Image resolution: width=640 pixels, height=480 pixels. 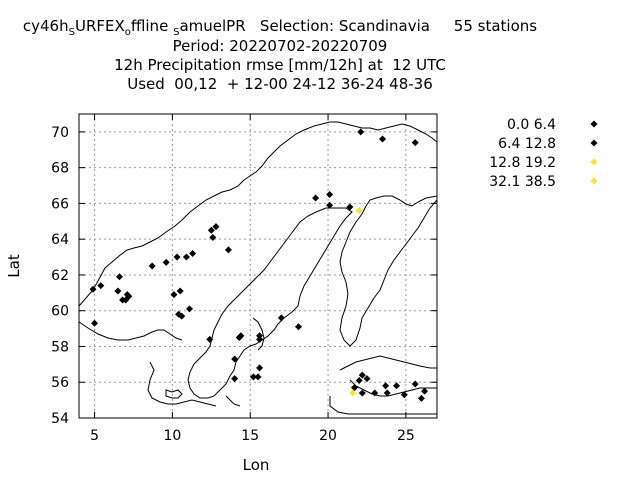 I want to click on title-model-sub-b: o, so click(x=127, y=32).